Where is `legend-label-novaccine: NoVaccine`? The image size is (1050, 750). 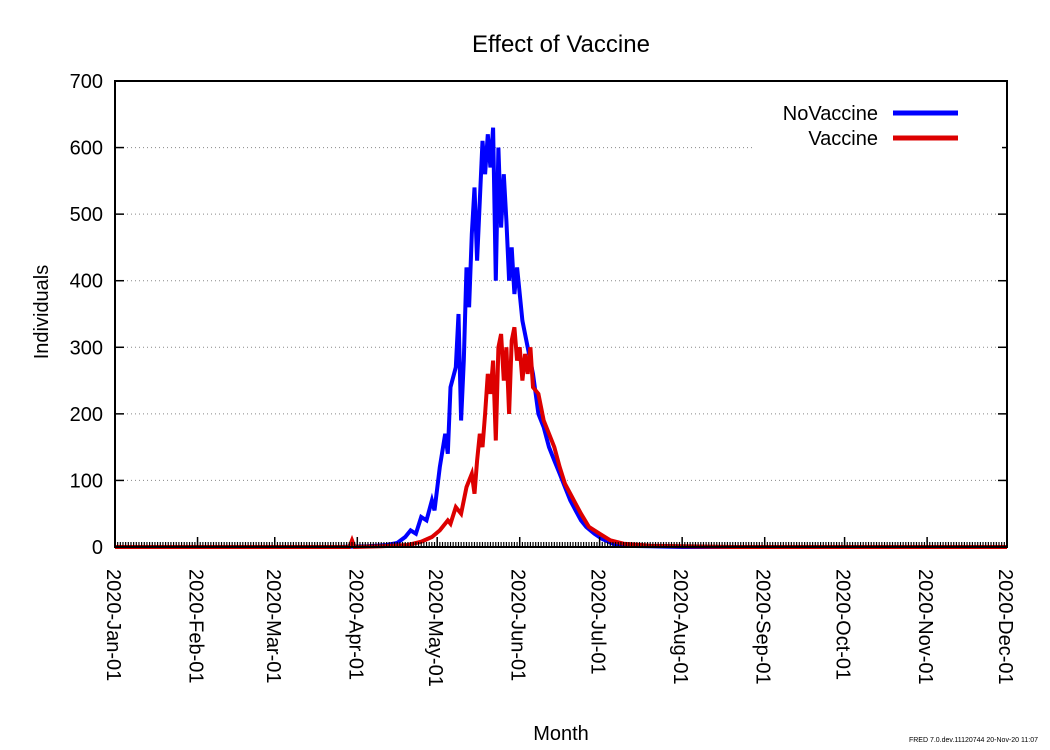 legend-label-novaccine: NoVaccine is located at coordinates (830, 114).